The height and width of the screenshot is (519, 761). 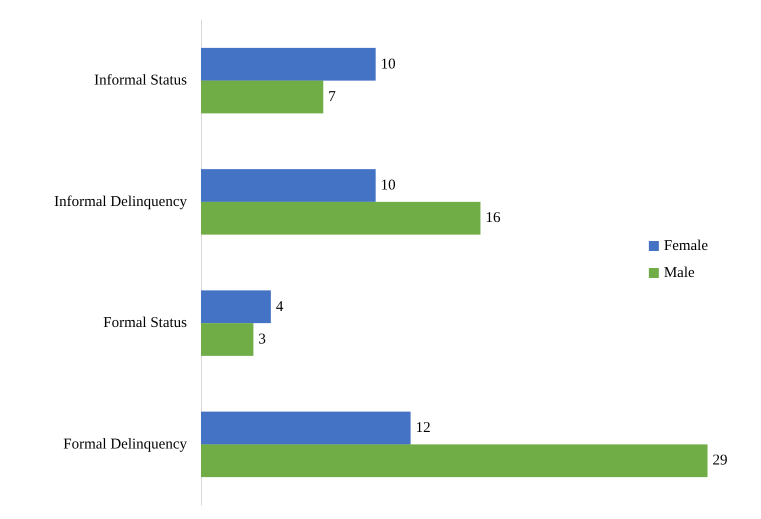 What do you see at coordinates (141, 80) in the screenshot?
I see `y-tick-label: Informal Status` at bounding box center [141, 80].